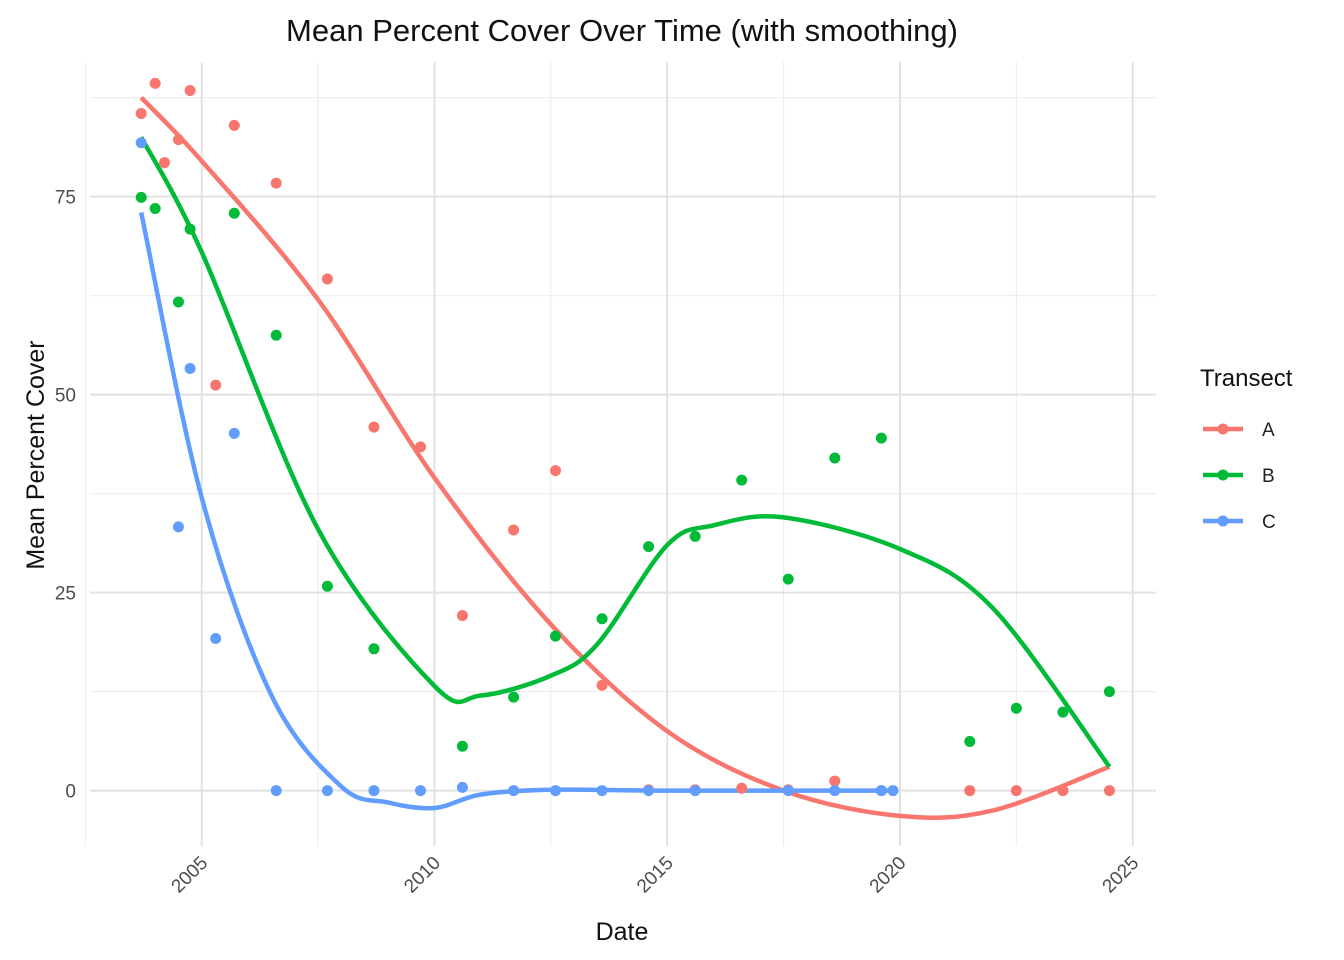 This screenshot has width=1344, height=960. What do you see at coordinates (1269, 522) in the screenshot?
I see `legend-label-c: C` at bounding box center [1269, 522].